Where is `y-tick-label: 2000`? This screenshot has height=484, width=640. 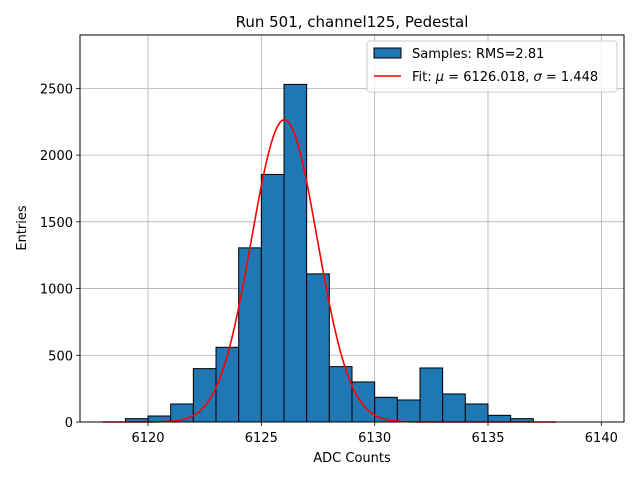
y-tick-label: 2000 is located at coordinates (56, 156).